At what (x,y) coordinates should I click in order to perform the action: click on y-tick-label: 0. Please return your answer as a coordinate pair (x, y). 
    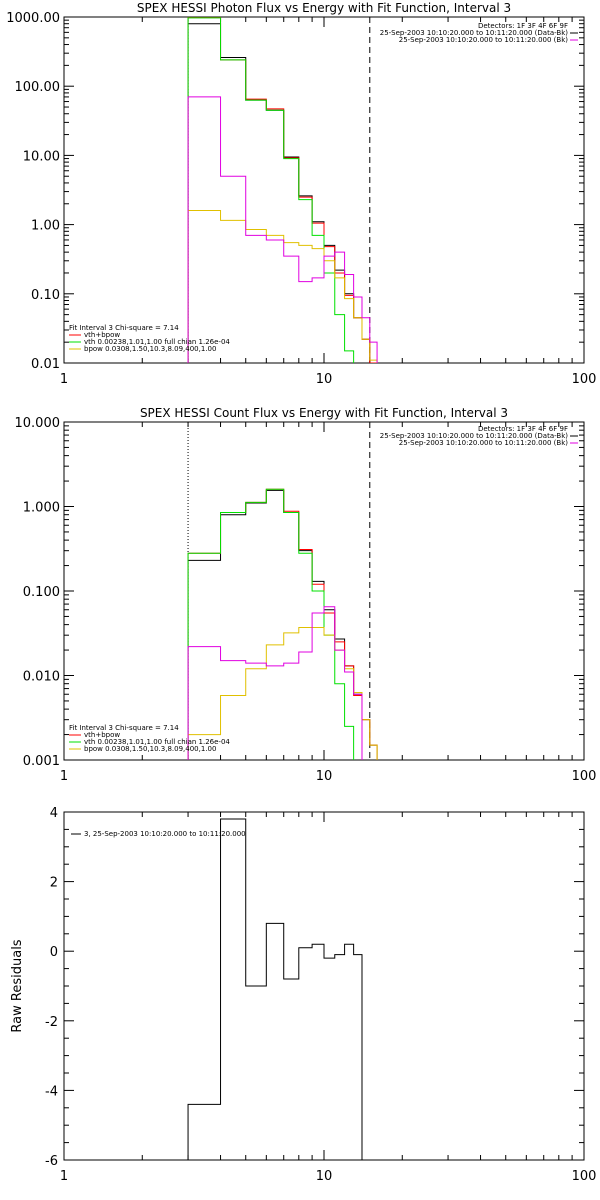
    Looking at the image, I should click on (54, 952).